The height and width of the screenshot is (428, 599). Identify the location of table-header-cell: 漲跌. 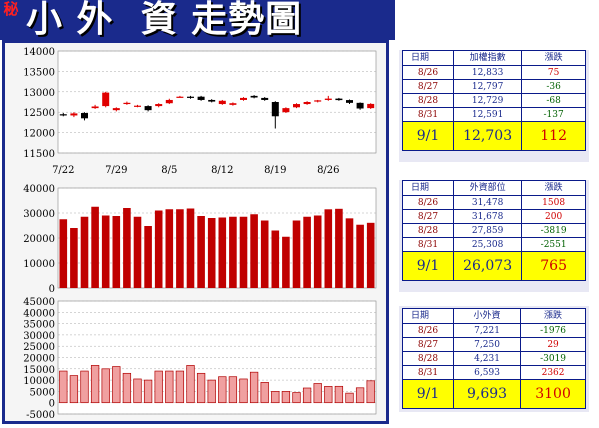
(553, 188).